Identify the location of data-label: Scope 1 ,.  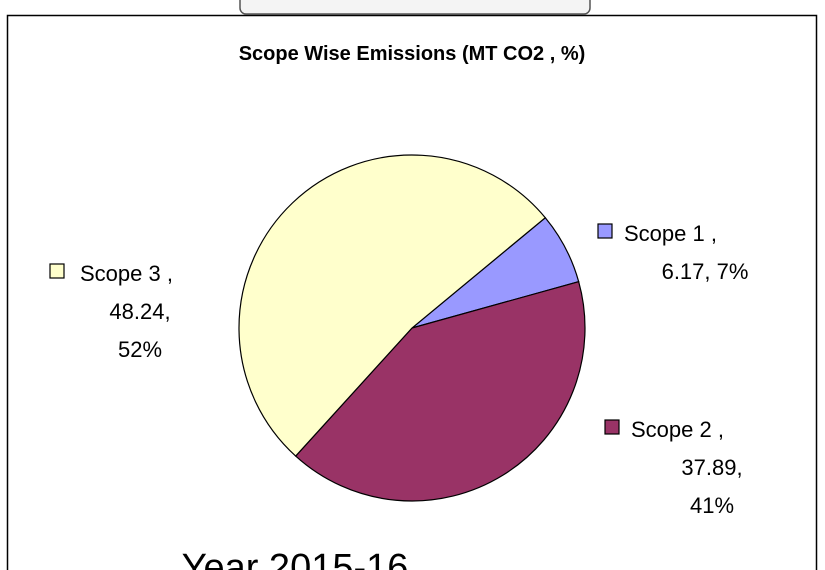
(670, 233).